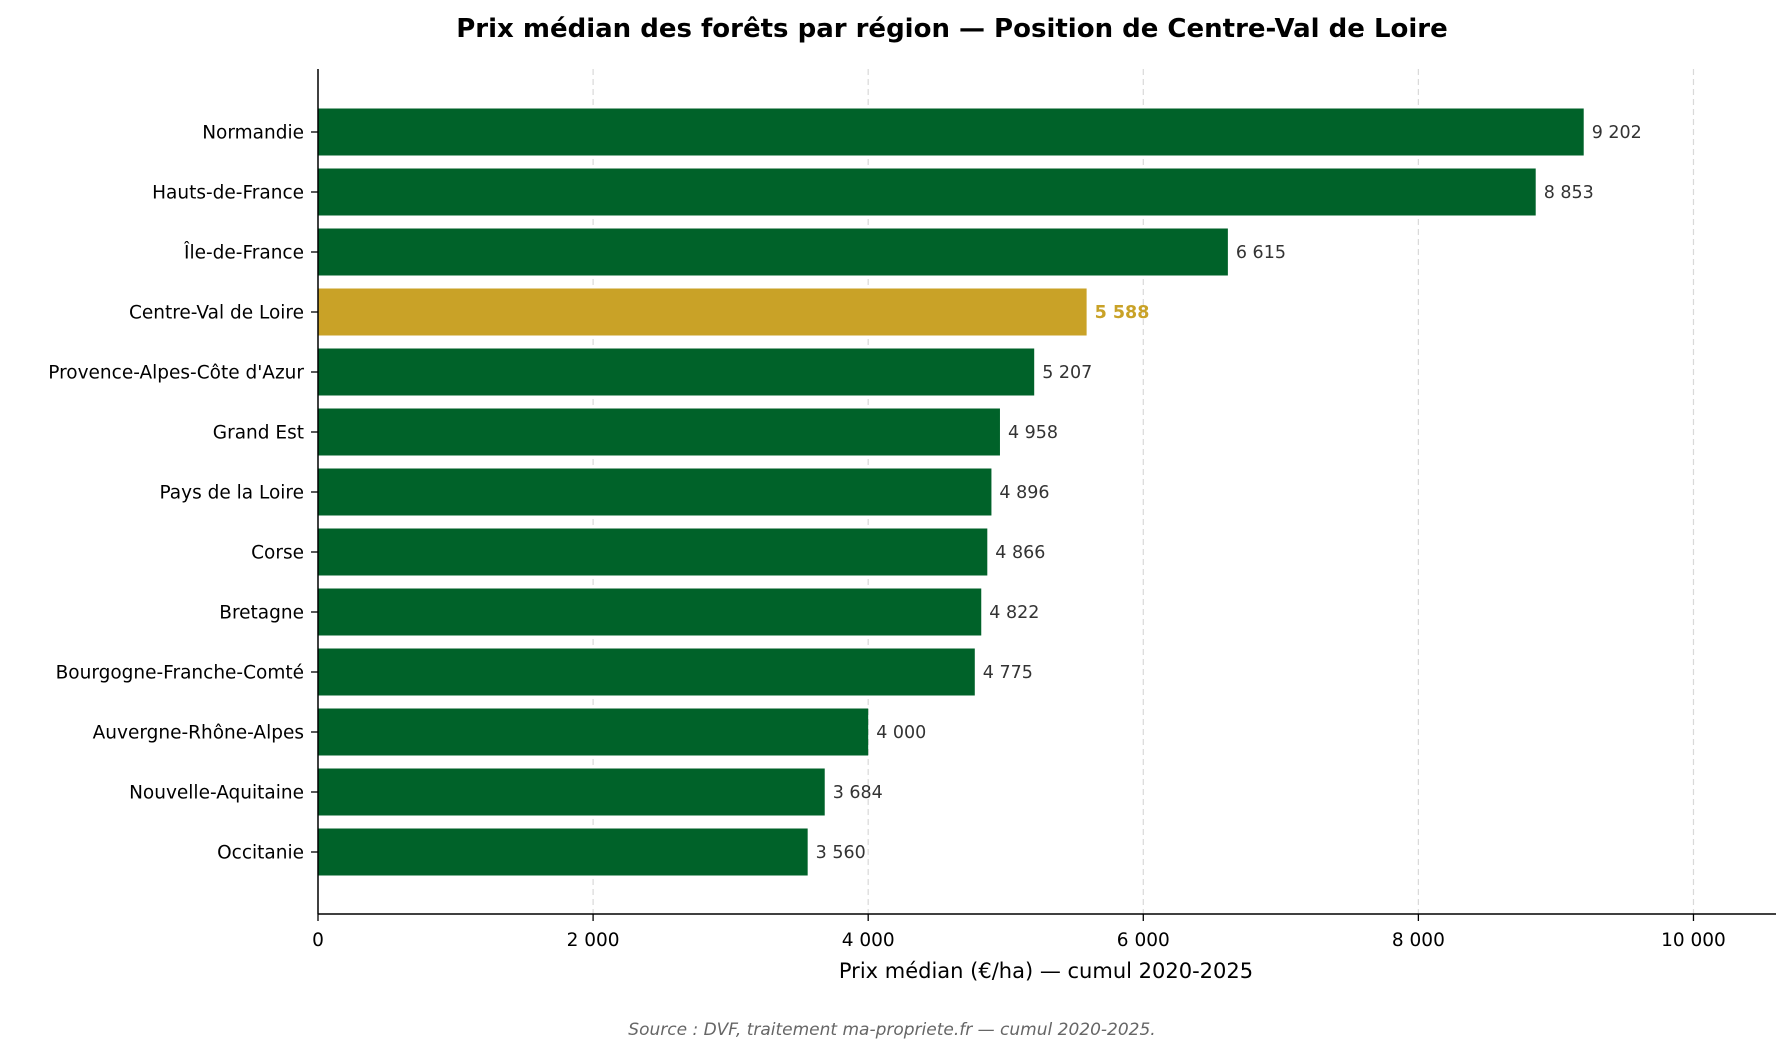  I want to click on data-label: 3 560, so click(841, 853).